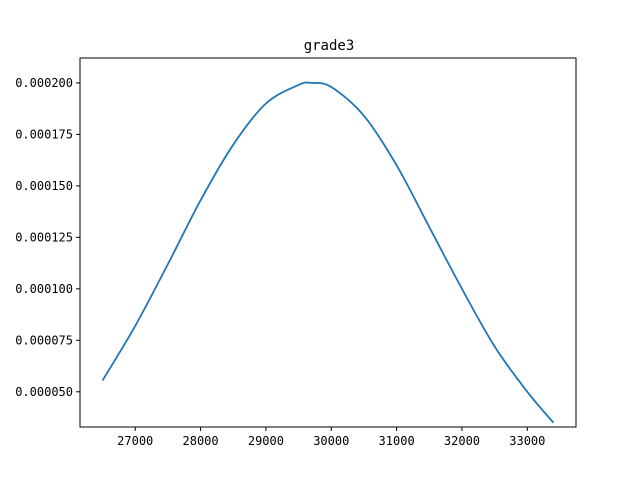 This screenshot has height=480, width=640. What do you see at coordinates (329, 46) in the screenshot?
I see `chart-title: grade3` at bounding box center [329, 46].